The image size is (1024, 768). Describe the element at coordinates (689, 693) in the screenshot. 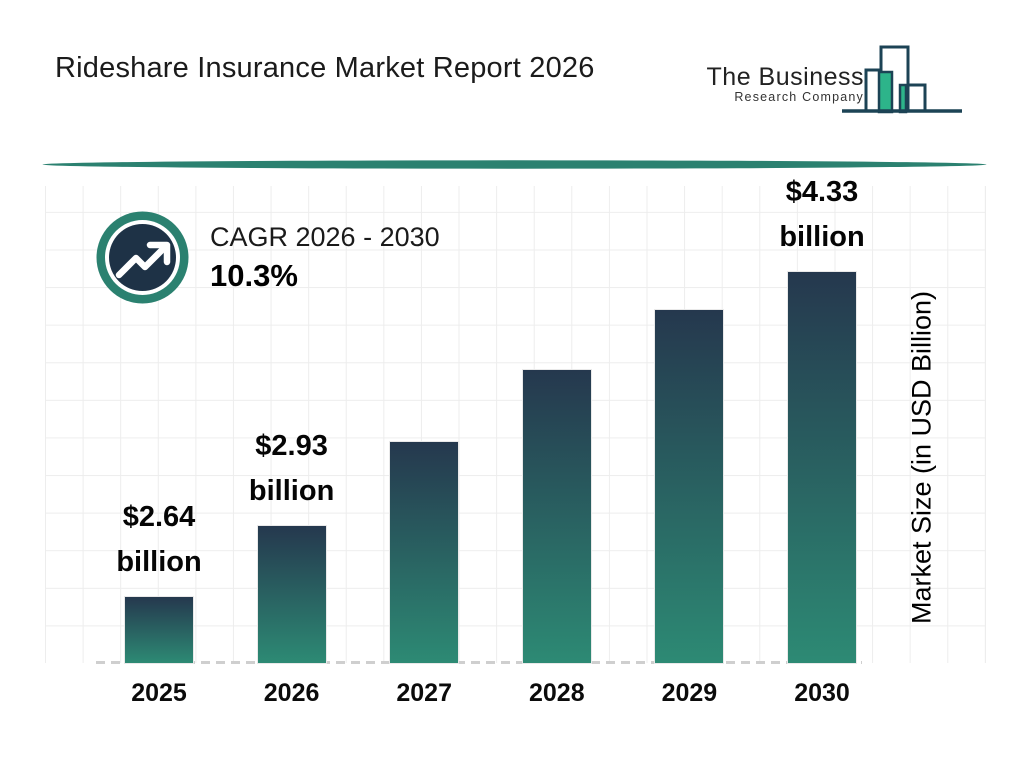

I see `x-tick-label-2029: 2029` at that location.